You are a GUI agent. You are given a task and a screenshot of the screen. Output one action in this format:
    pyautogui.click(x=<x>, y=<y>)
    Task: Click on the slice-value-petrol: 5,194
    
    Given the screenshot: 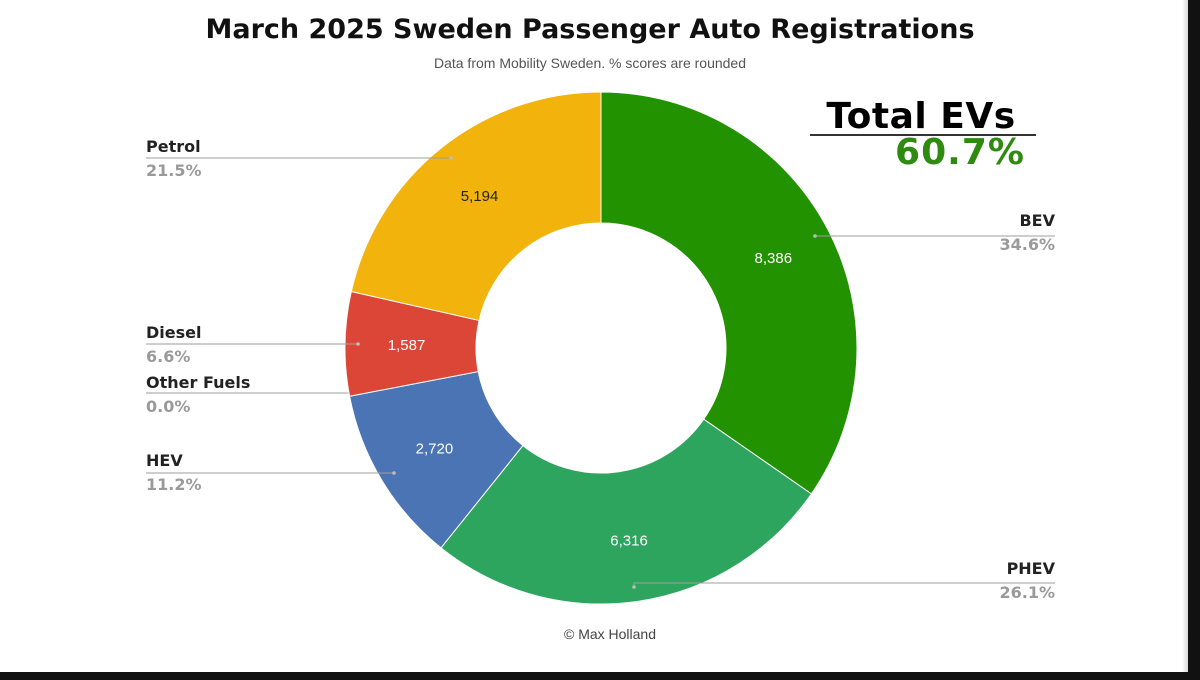 What is the action you would take?
    pyautogui.click(x=480, y=196)
    